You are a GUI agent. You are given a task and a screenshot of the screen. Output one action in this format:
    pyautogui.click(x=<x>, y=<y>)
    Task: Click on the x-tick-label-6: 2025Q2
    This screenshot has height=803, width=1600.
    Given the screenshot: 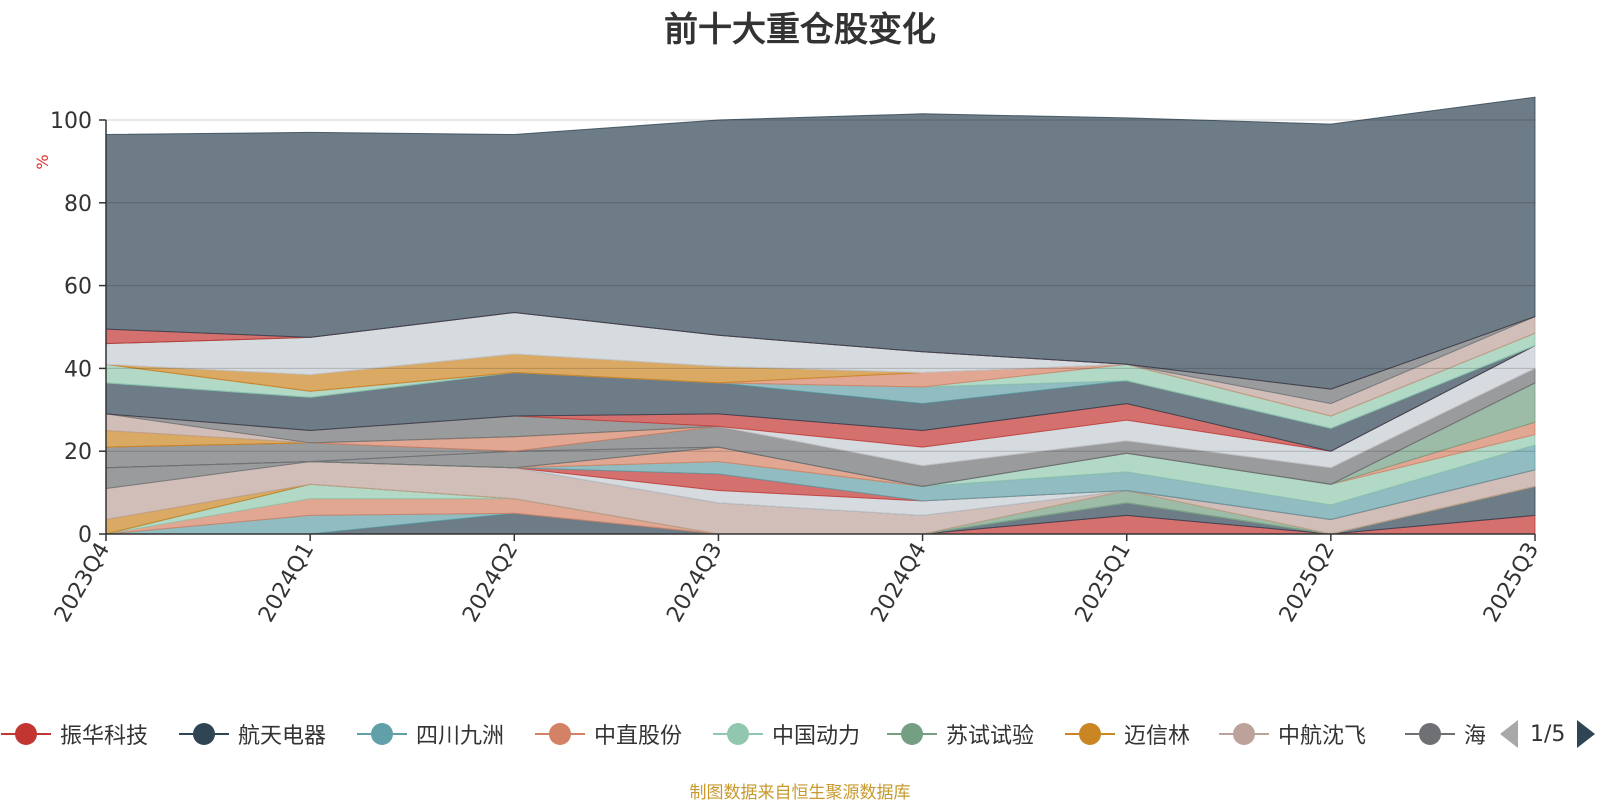 What is the action you would take?
    pyautogui.click(x=1307, y=583)
    